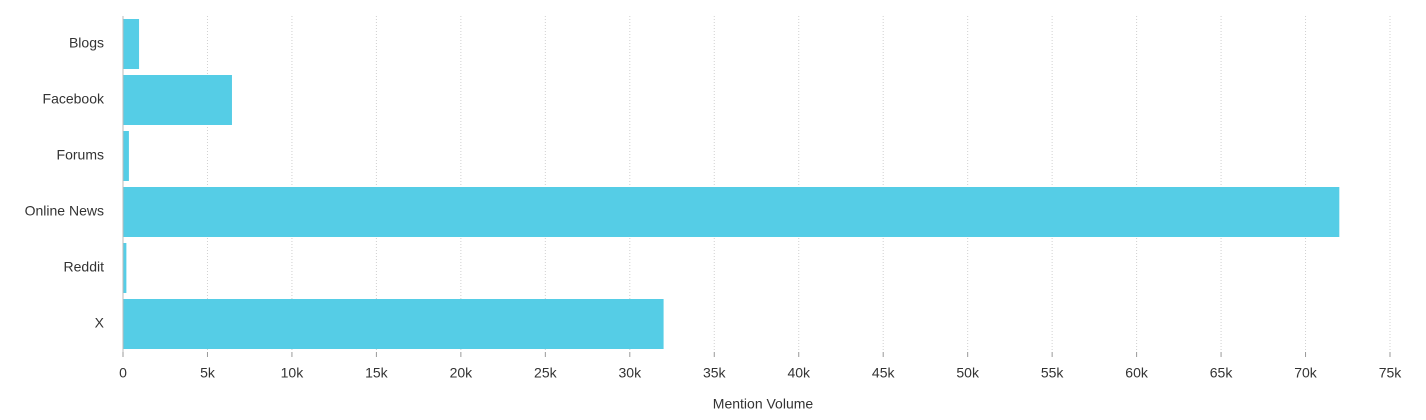 The width and height of the screenshot is (1426, 420). Describe the element at coordinates (1306, 373) in the screenshot. I see `x-tick-label: 70k` at that location.